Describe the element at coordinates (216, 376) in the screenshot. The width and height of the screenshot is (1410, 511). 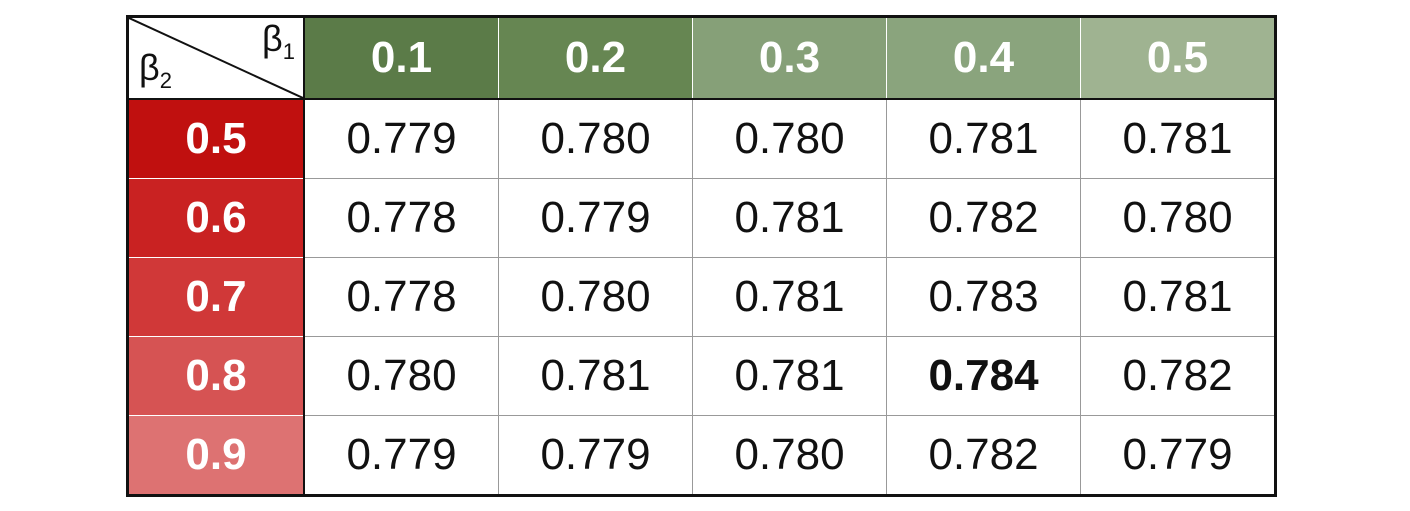
I see `row-header: 0.8` at that location.